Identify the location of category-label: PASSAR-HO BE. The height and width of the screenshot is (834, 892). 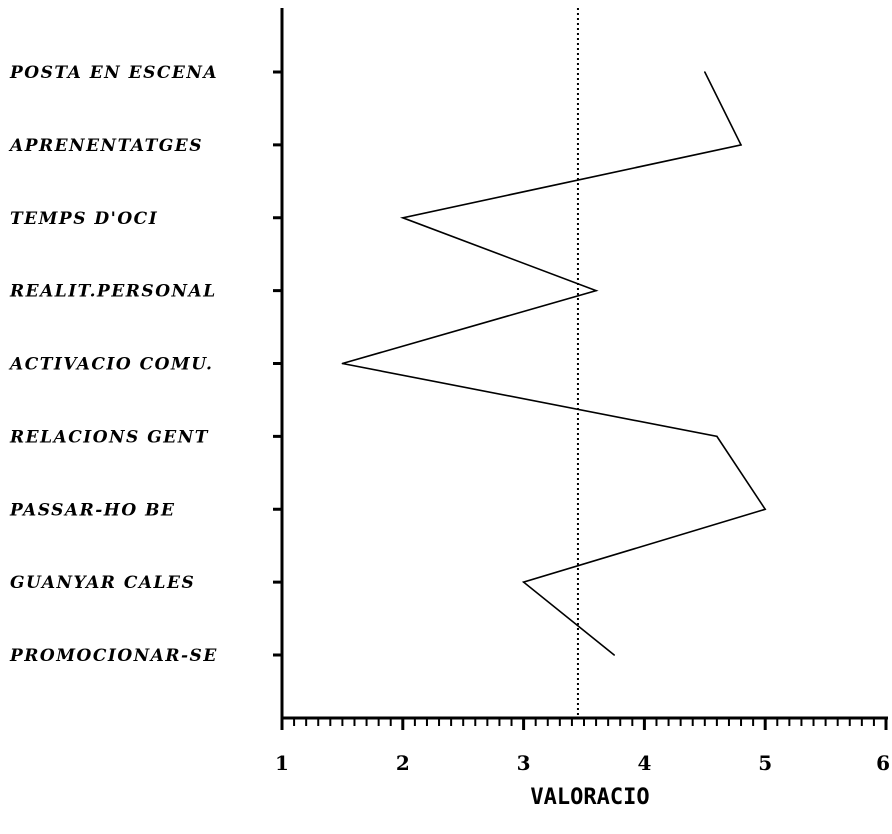
(92, 510).